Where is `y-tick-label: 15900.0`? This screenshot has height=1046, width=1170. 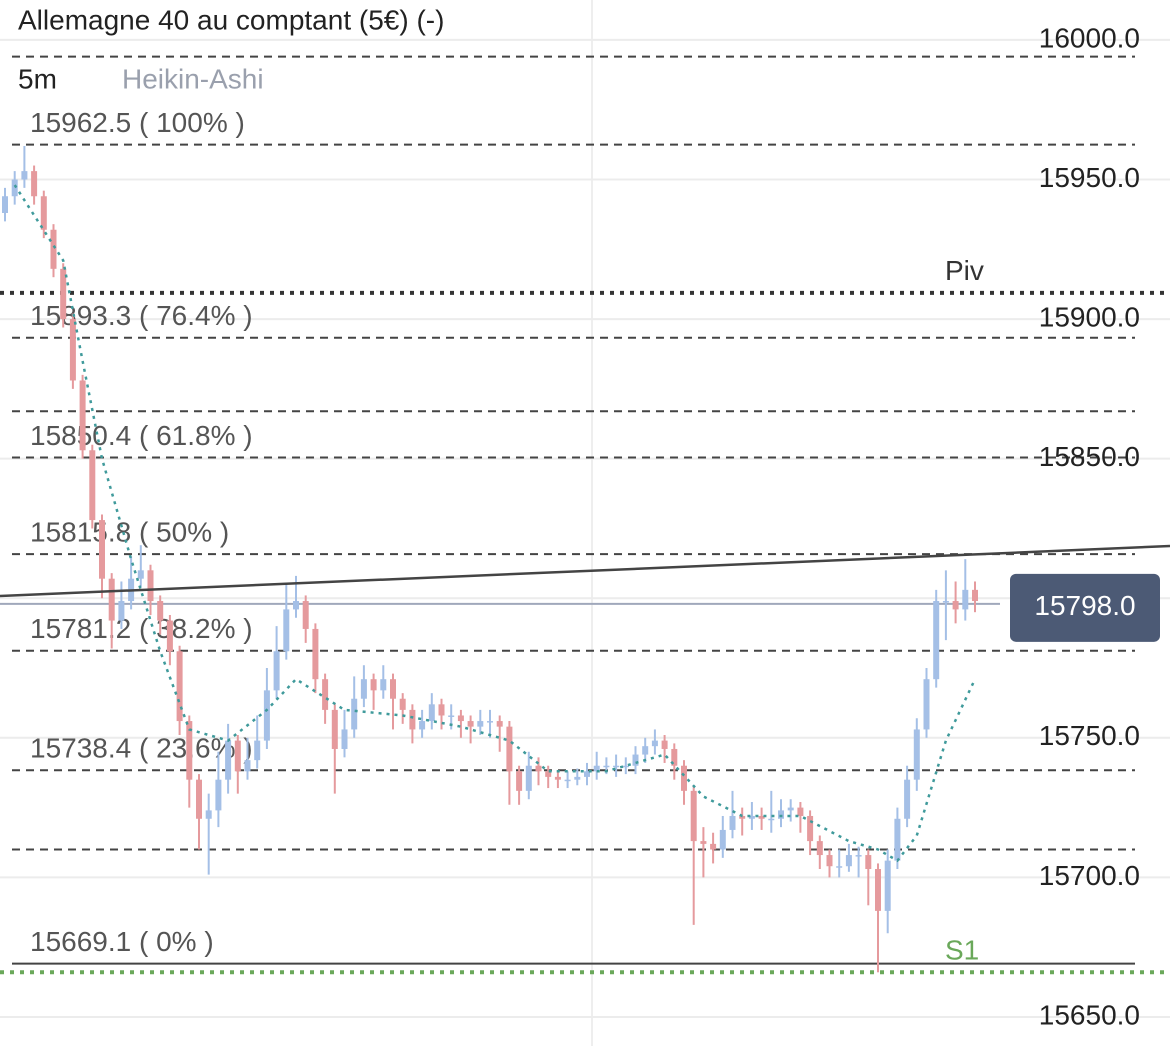
y-tick-label: 15900.0 is located at coordinates (1089, 316).